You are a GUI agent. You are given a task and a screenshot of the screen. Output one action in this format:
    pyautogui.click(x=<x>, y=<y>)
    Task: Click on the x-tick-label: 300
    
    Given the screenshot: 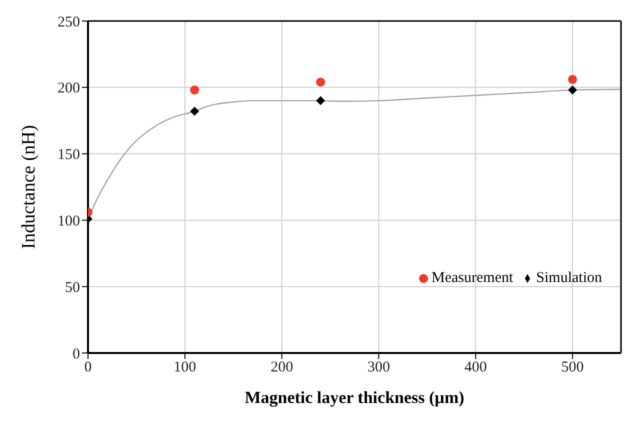 What is the action you would take?
    pyautogui.click(x=378, y=368)
    